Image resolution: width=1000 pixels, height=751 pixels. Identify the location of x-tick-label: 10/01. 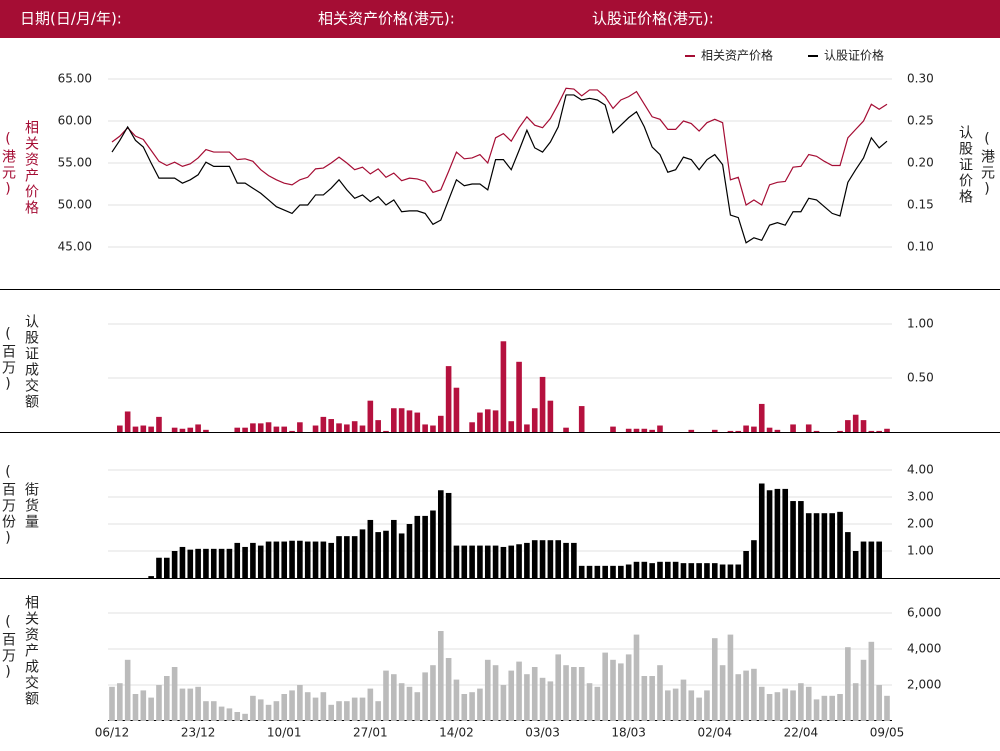
(284, 733).